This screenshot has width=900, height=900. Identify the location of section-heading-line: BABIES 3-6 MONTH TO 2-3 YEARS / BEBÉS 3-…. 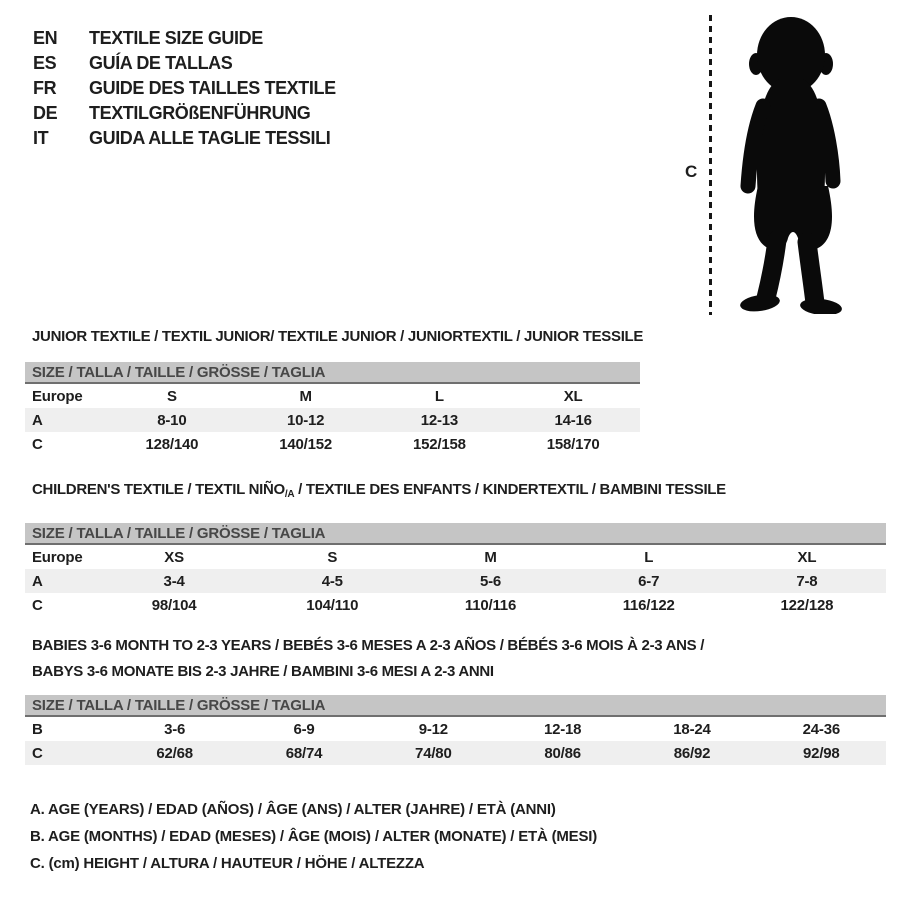
(459, 646).